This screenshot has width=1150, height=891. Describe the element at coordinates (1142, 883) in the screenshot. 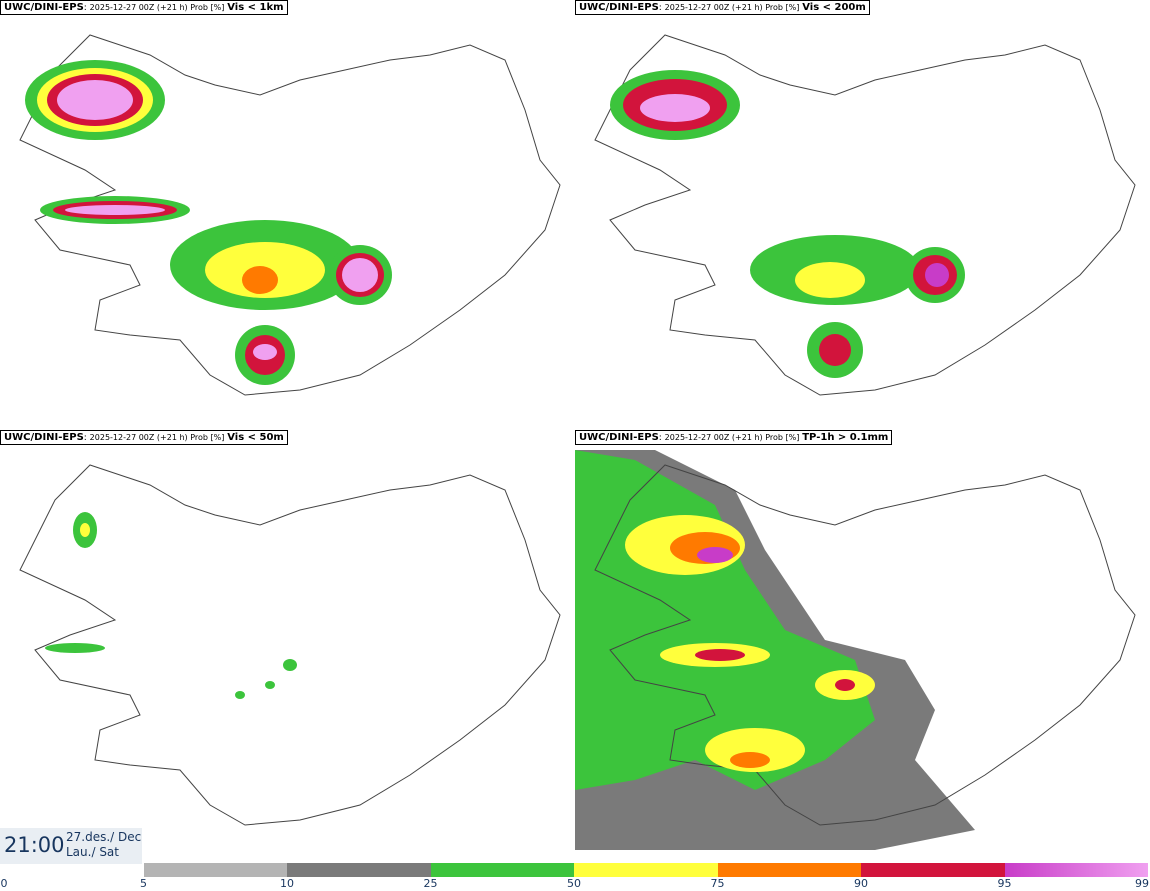

I see `legend-tick: 99` at that location.